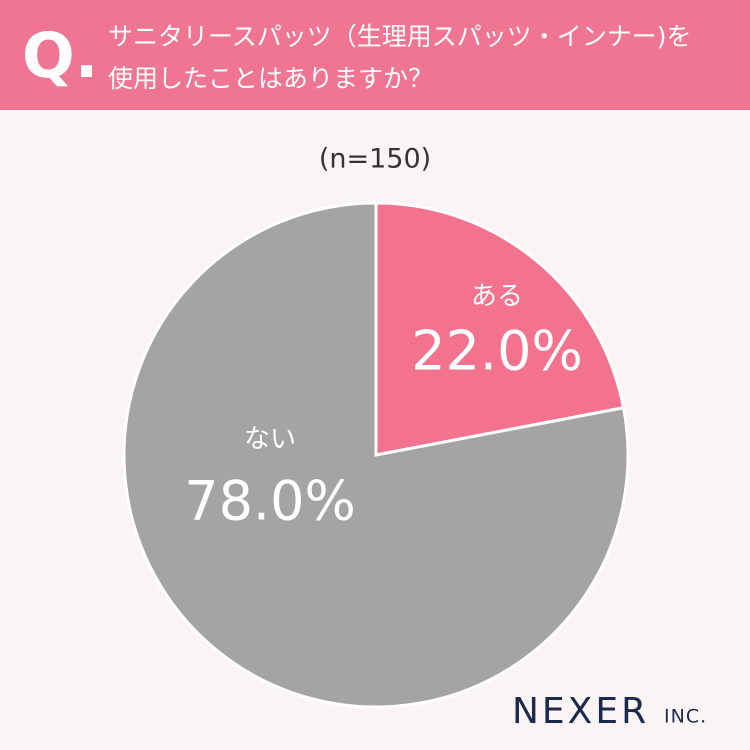  What do you see at coordinates (400, 36) in the screenshot?
I see `title-line: サニタリースパッツ（生理用スパッツ・インナー)を` at bounding box center [400, 36].